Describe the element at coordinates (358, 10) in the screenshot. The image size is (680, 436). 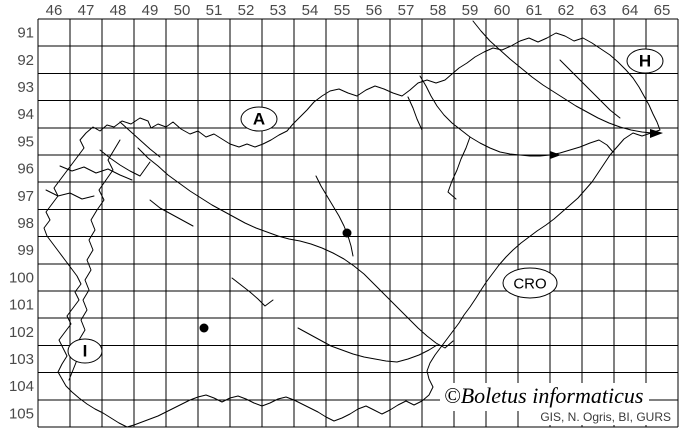
I see `grid-col-labels: 46 47 48 49 50 51 52 53 54 55 56 57 58 59 60 61 62 63 64 65` at that location.